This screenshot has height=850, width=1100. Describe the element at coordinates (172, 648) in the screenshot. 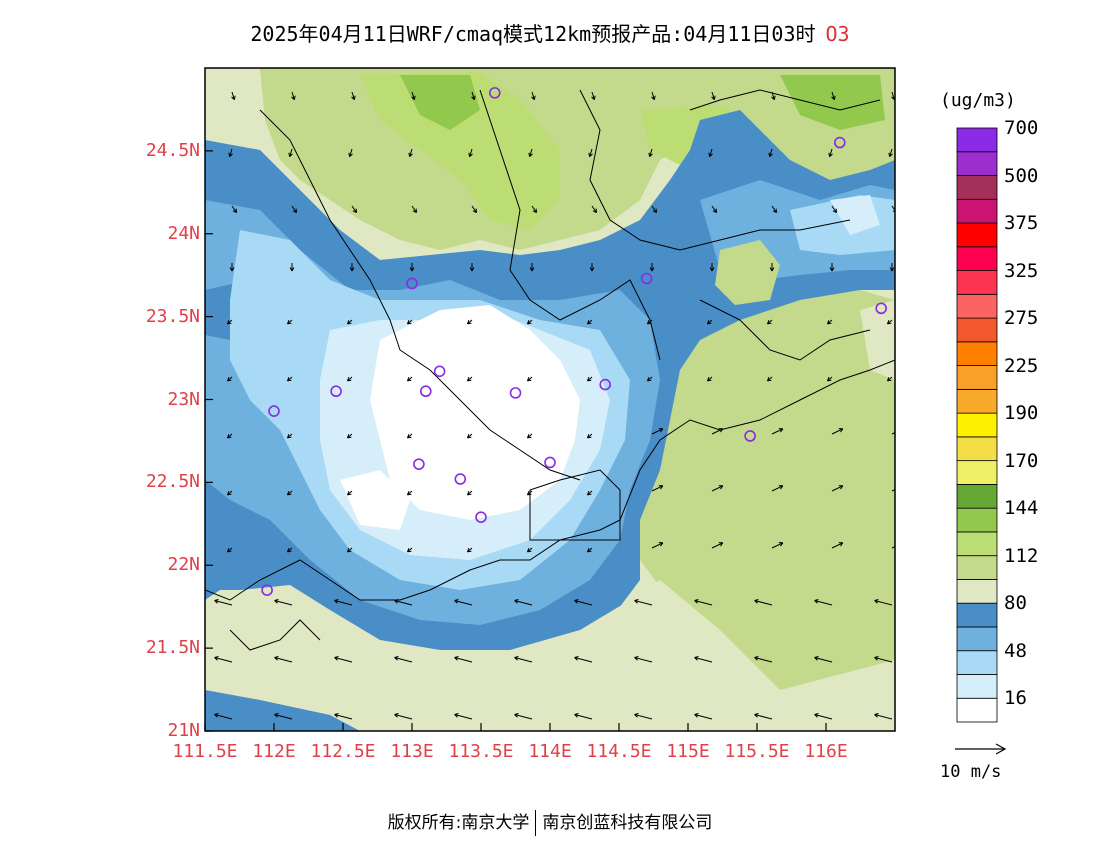

I see `lat-tick-label: 21.5N` at that location.